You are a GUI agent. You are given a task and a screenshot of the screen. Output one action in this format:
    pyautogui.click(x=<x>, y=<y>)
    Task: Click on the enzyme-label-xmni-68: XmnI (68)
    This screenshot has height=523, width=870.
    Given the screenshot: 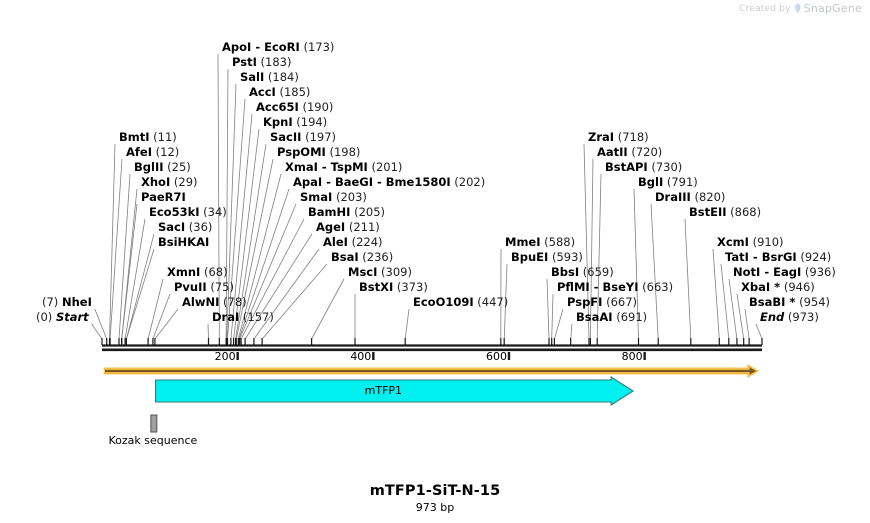 What is the action you would take?
    pyautogui.click(x=197, y=272)
    